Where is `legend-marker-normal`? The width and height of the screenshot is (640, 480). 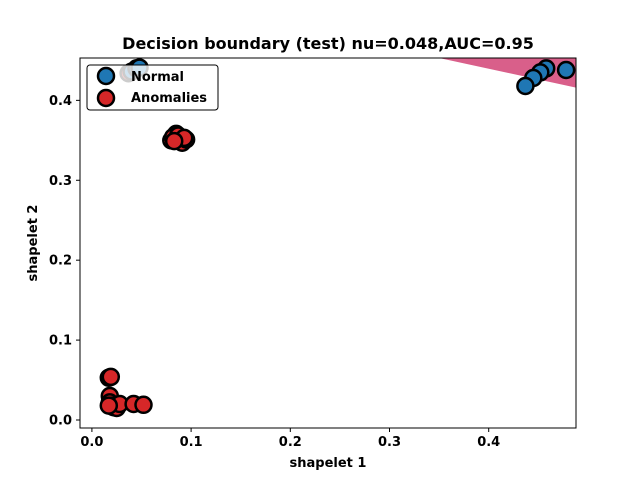 legend-marker-normal is located at coordinates (106, 76).